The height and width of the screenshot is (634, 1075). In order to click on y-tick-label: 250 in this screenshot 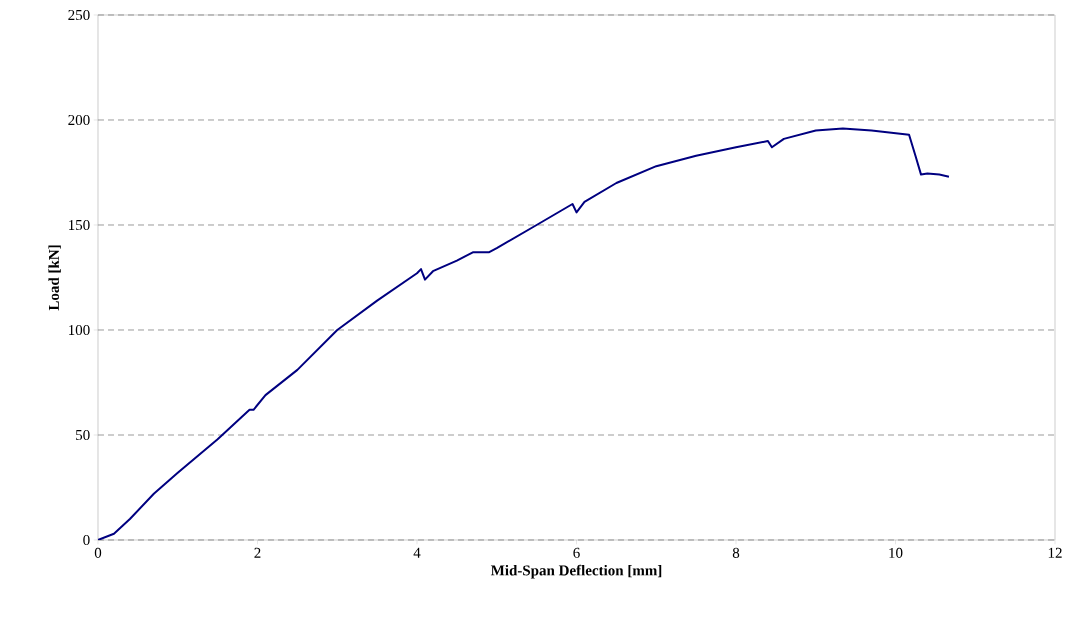, I will do `click(79, 15)`.